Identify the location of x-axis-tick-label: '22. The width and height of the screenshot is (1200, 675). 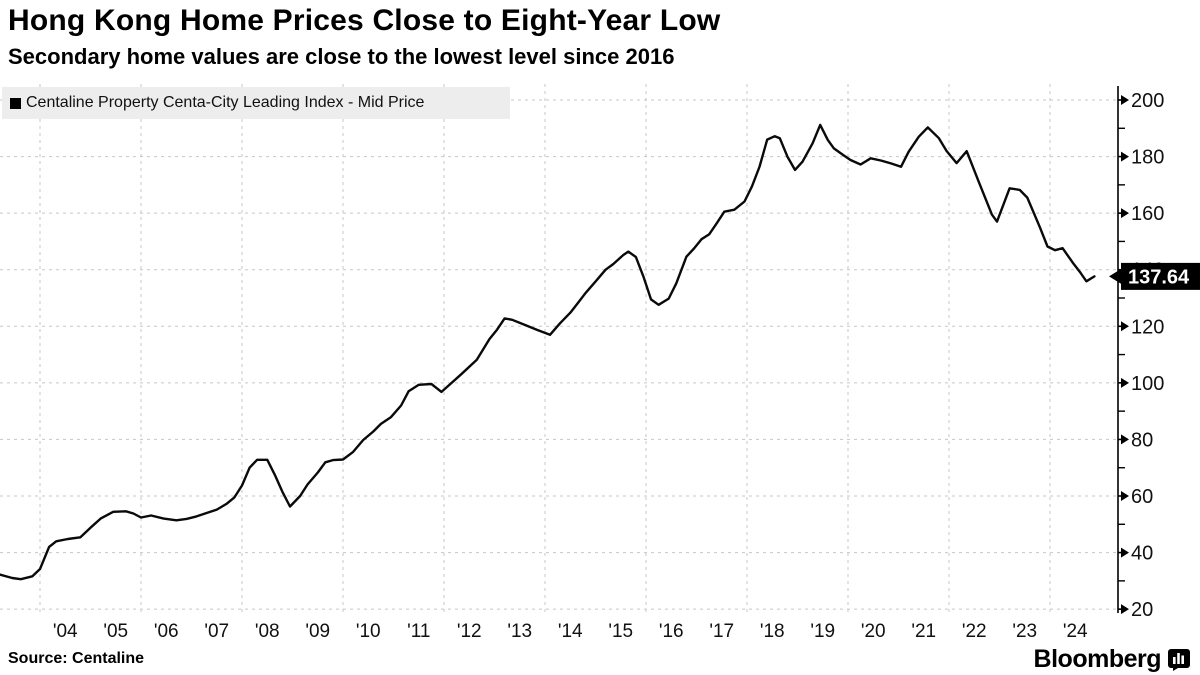
(974, 631).